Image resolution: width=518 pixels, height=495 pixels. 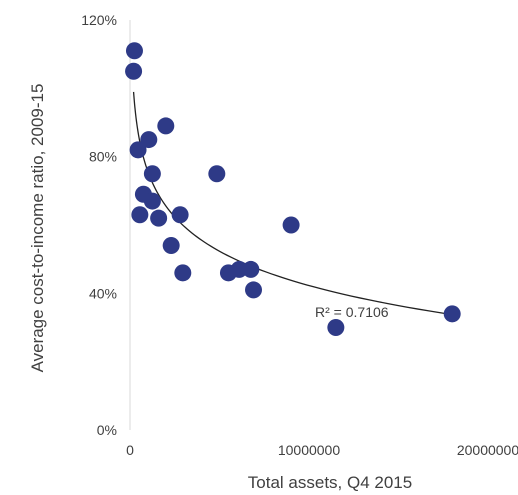 I want to click on x-tick-label: 10000000, so click(x=309, y=450).